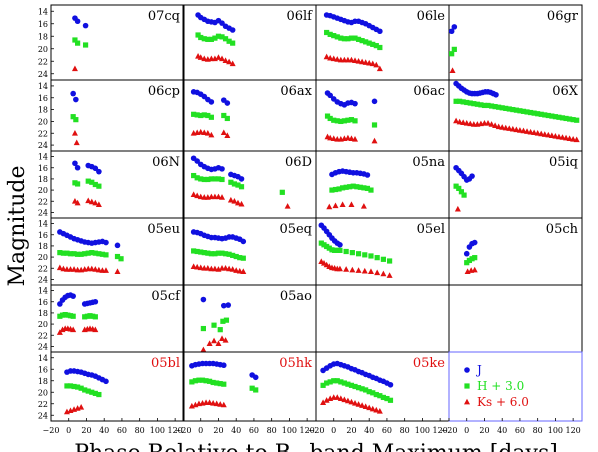 Image resolution: width=598 pixels, height=452 pixels. Describe the element at coordinates (43, 279) in the screenshot. I see `y-tick-label: 24` at that location.